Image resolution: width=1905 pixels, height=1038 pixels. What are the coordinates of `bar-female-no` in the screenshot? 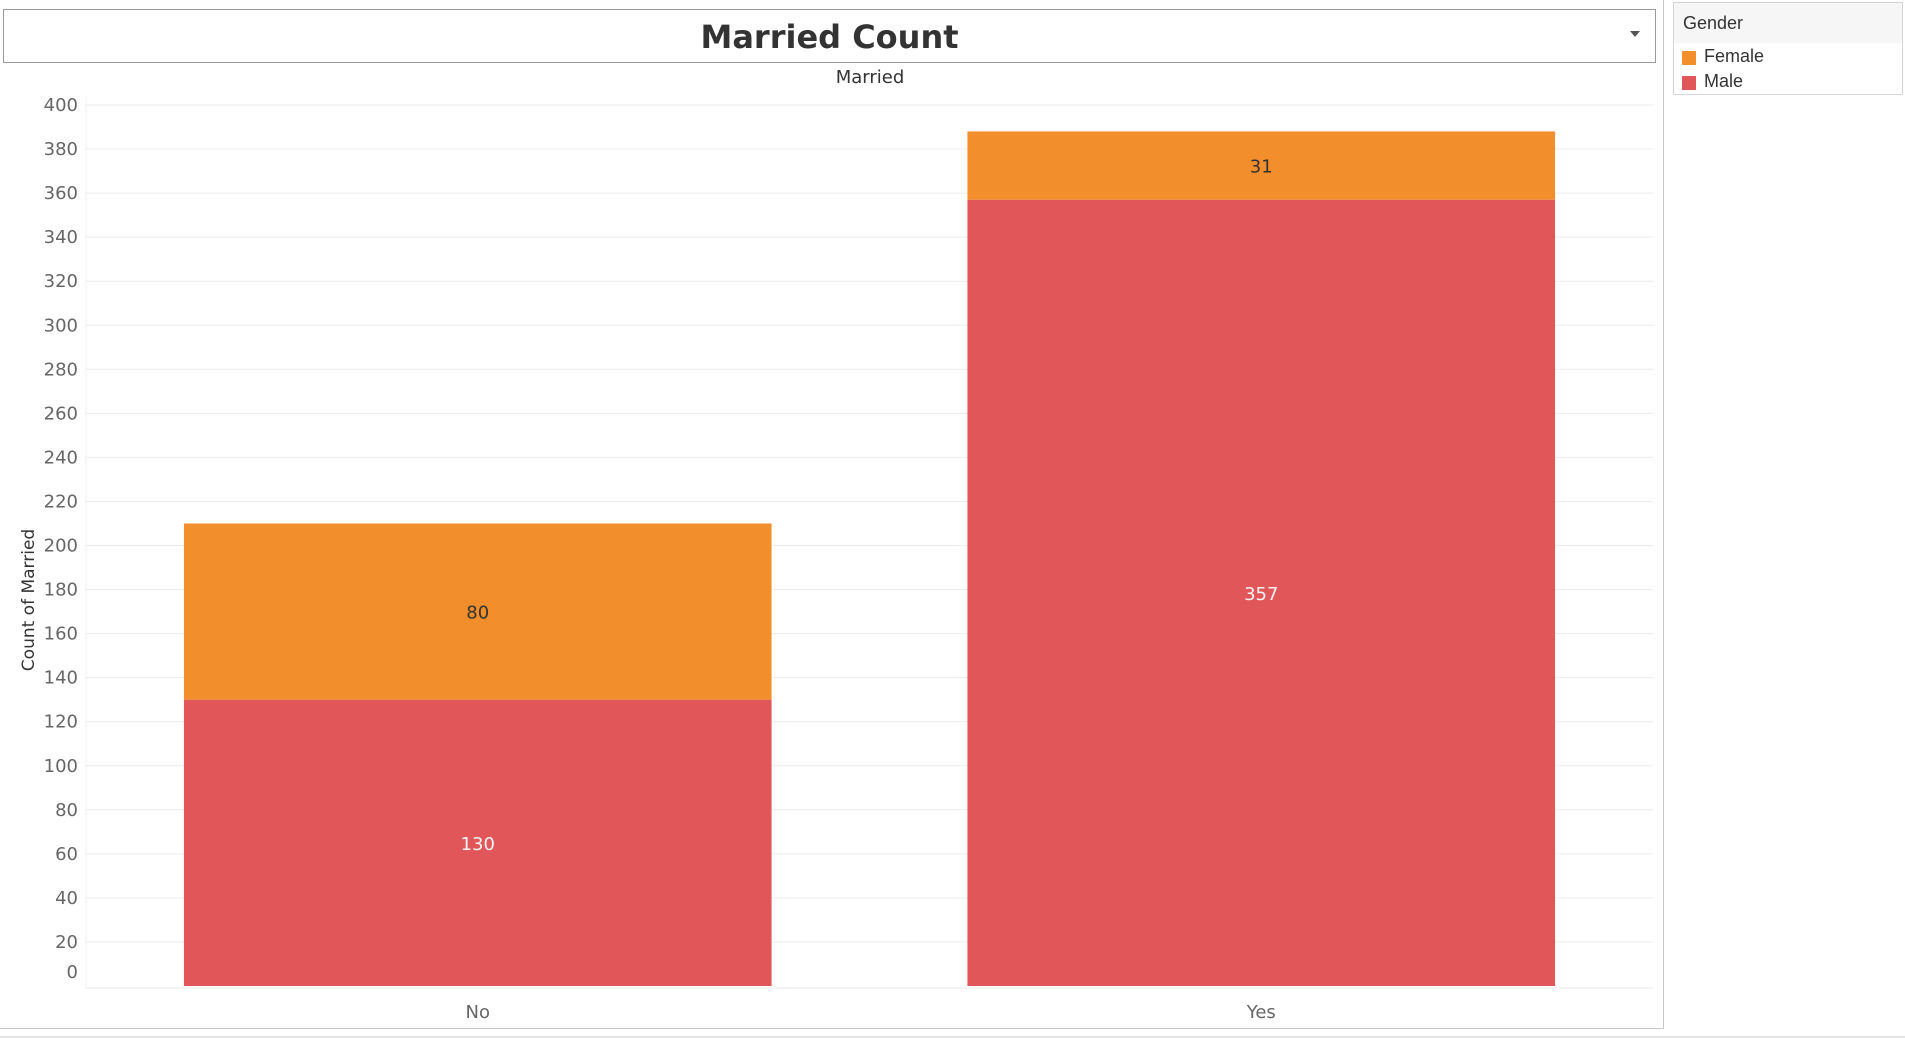 It's located at (477, 611).